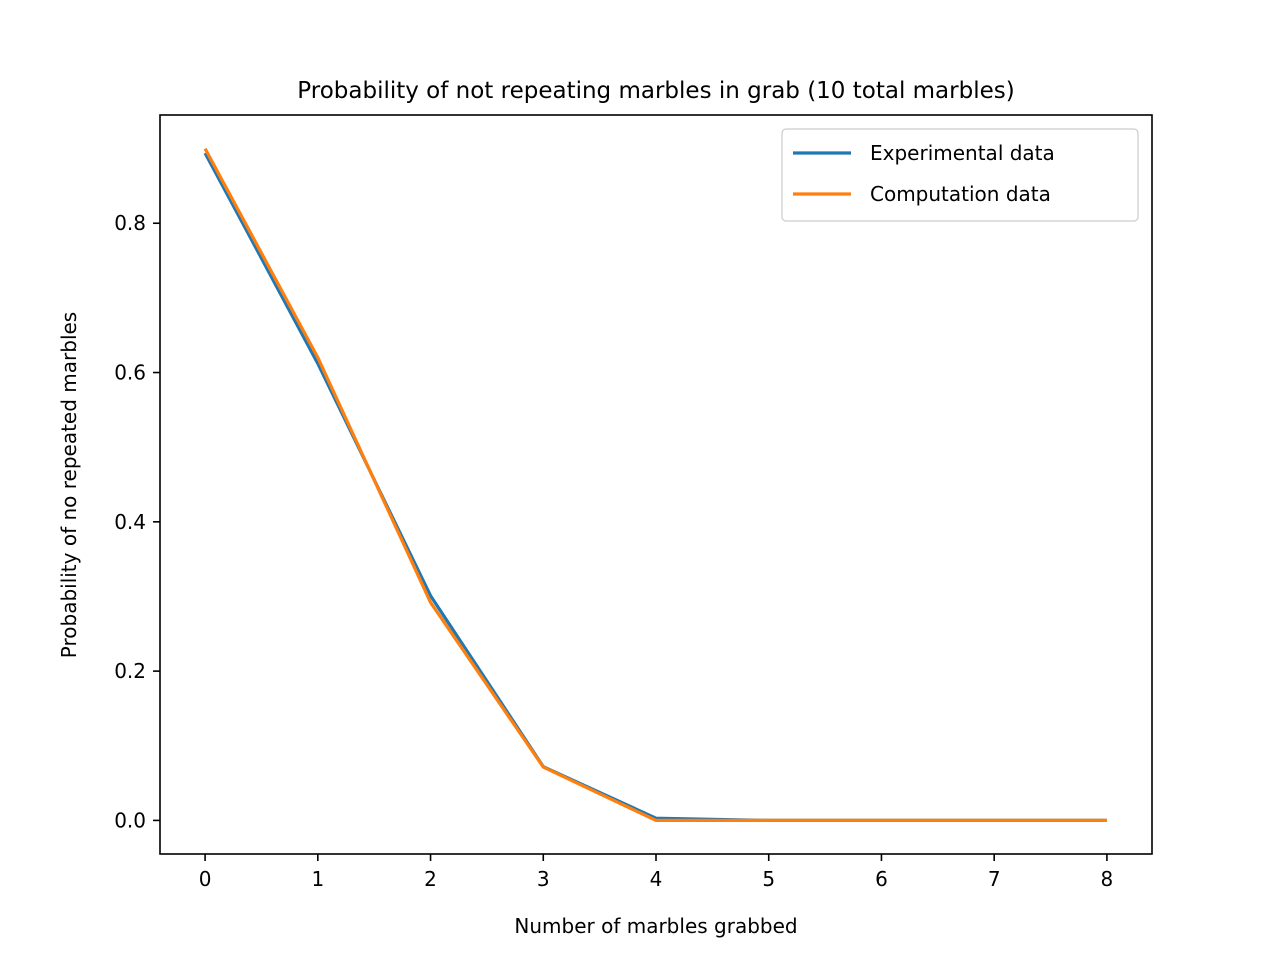  I want to click on y-axis-label: Probability of no repeated marbles, so click(69, 485).